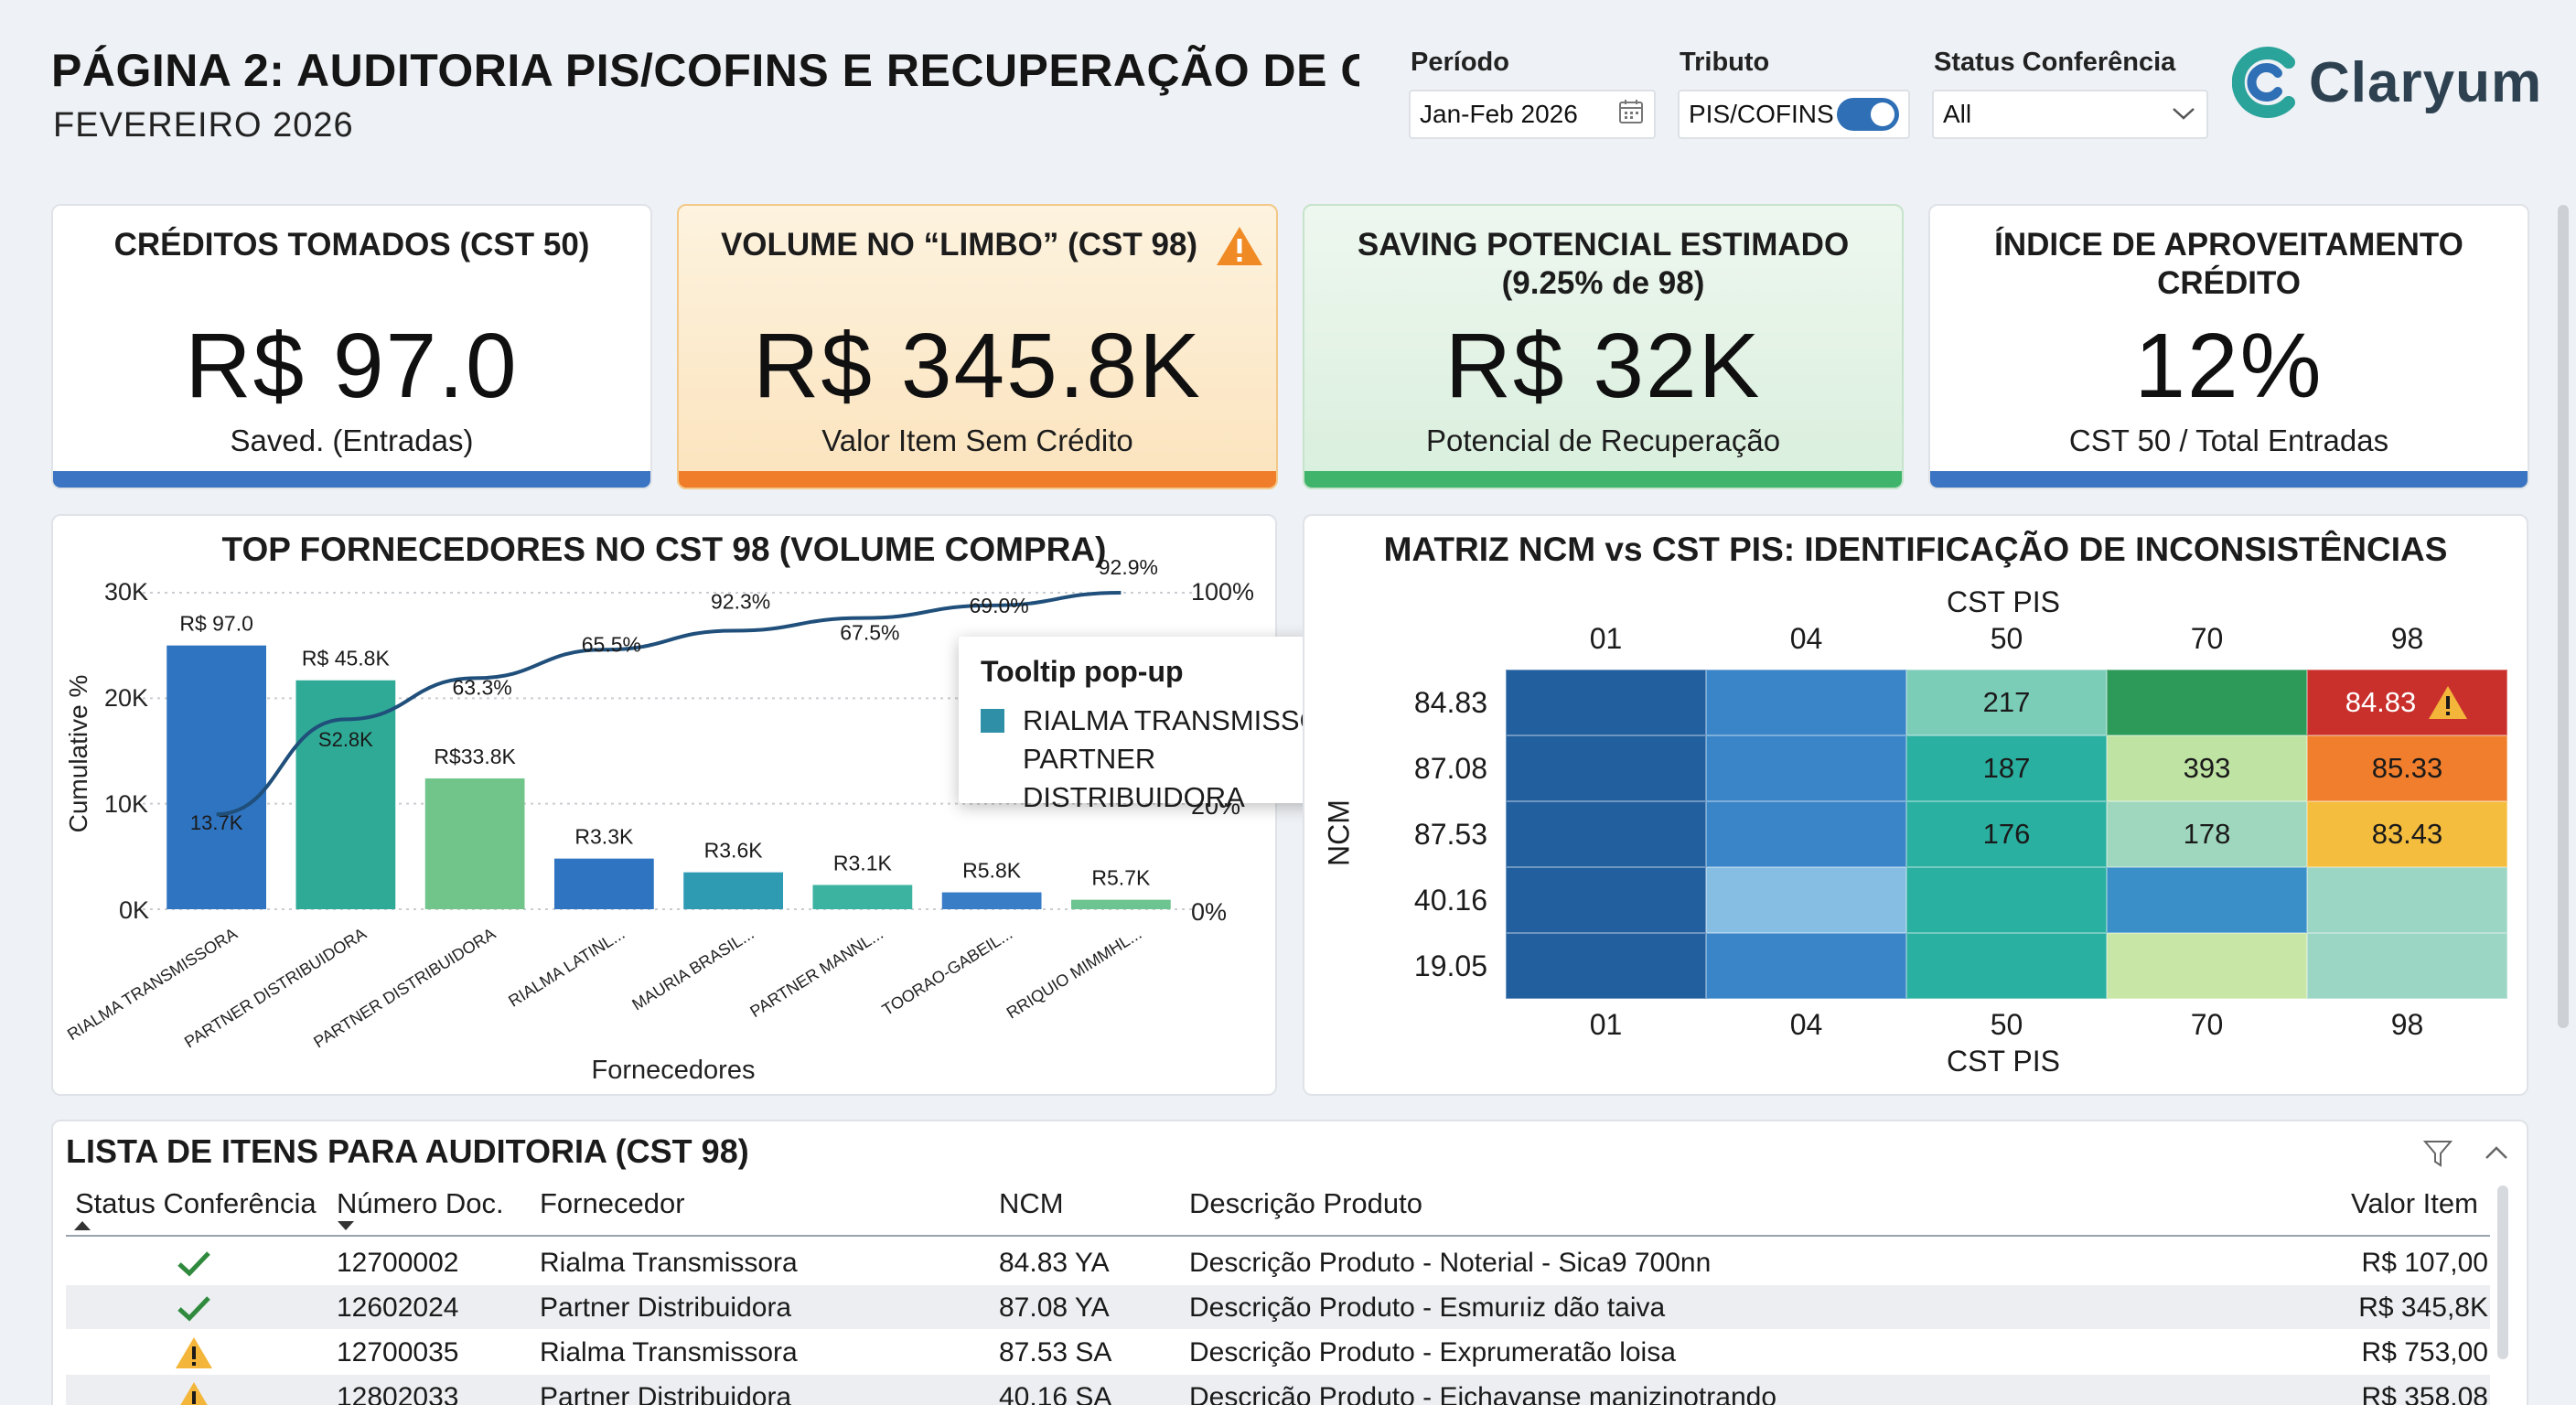  I want to click on y-tick: 20K, so click(127, 698).